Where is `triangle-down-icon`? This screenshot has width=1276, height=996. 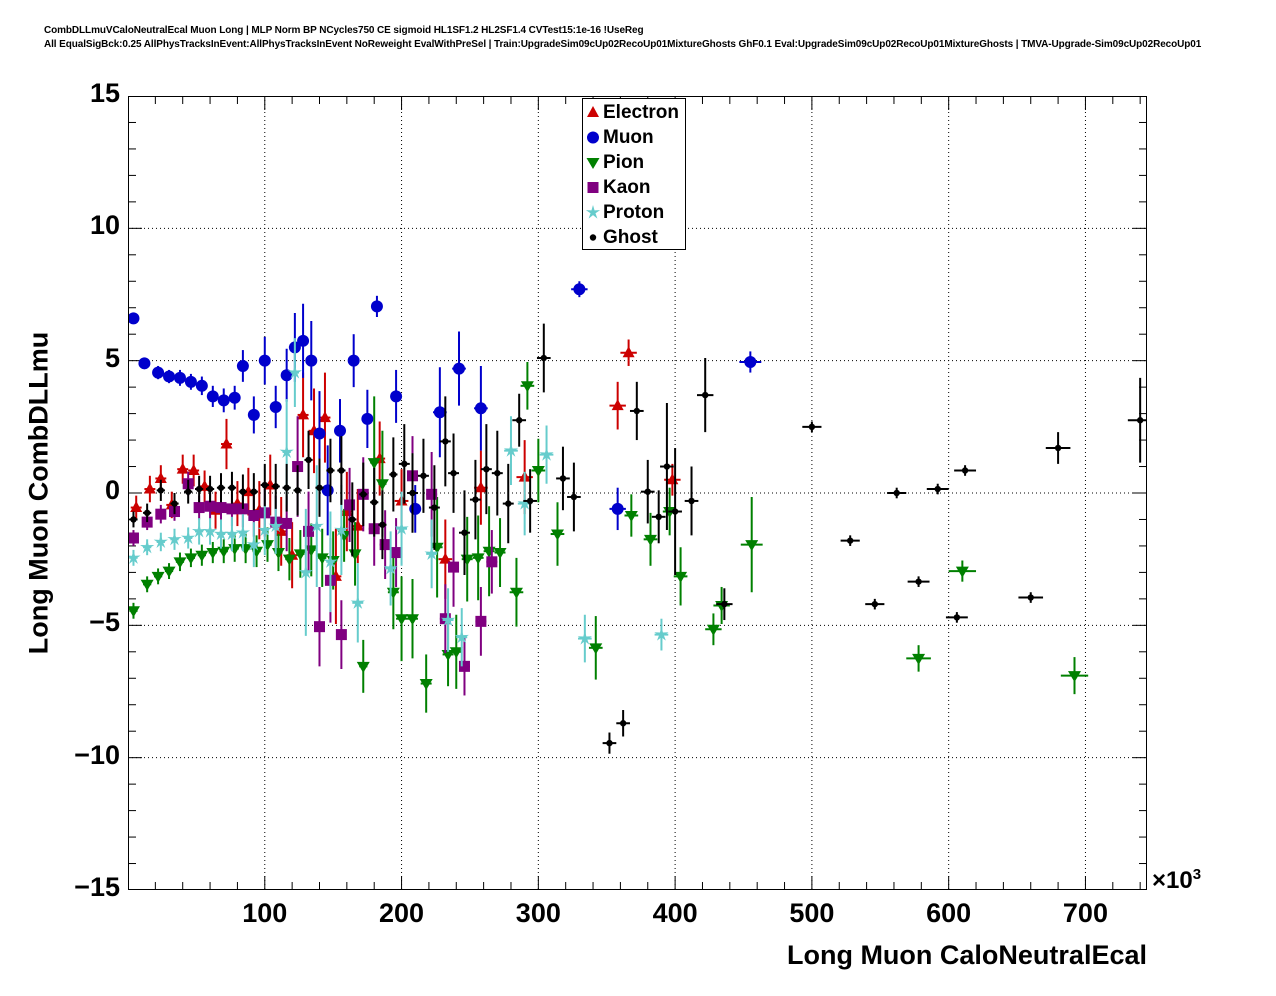
triangle-down-icon is located at coordinates (593, 162).